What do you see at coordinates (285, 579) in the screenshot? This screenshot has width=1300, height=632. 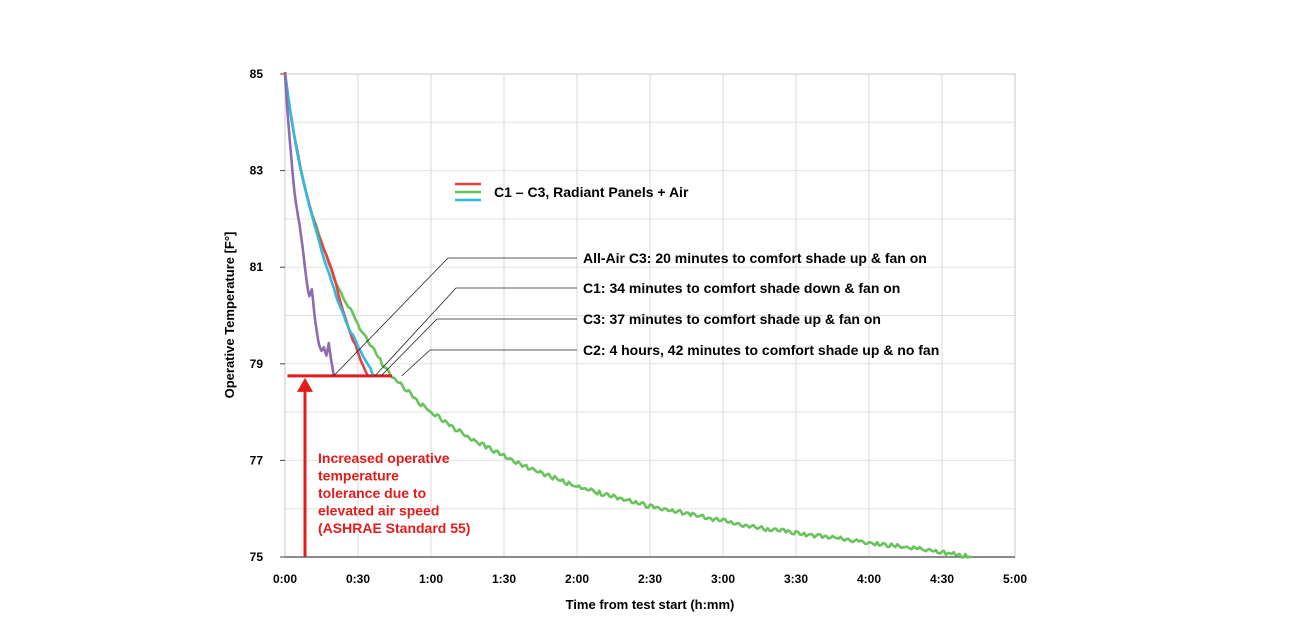 I see `x-tick-label: 0:00` at bounding box center [285, 579].